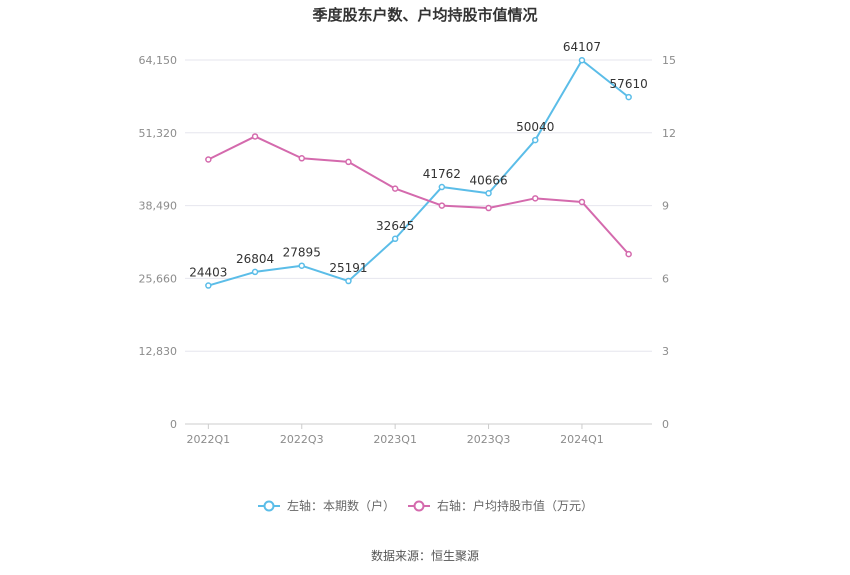 The height and width of the screenshot is (575, 850). What do you see at coordinates (348, 268) in the screenshot?
I see `data-label: 25191` at bounding box center [348, 268].